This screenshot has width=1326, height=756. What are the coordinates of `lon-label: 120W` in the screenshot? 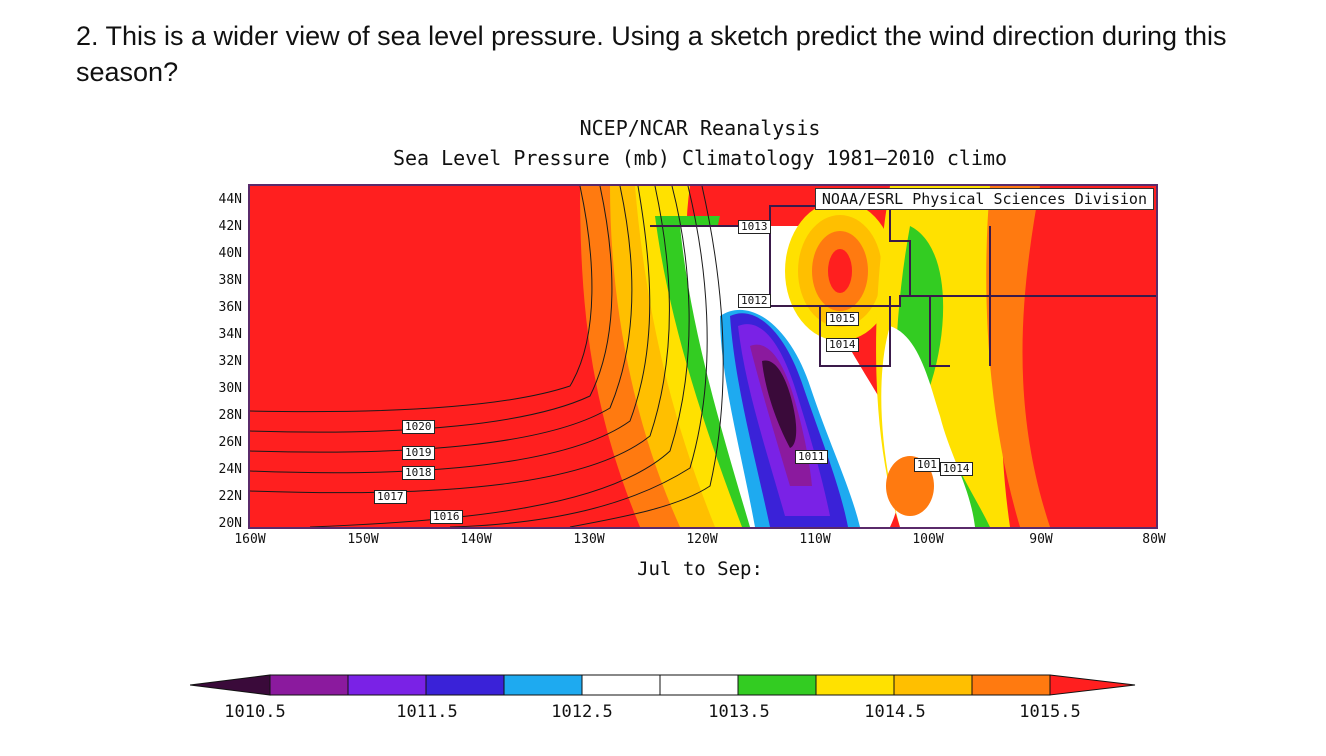 It's located at (702, 539).